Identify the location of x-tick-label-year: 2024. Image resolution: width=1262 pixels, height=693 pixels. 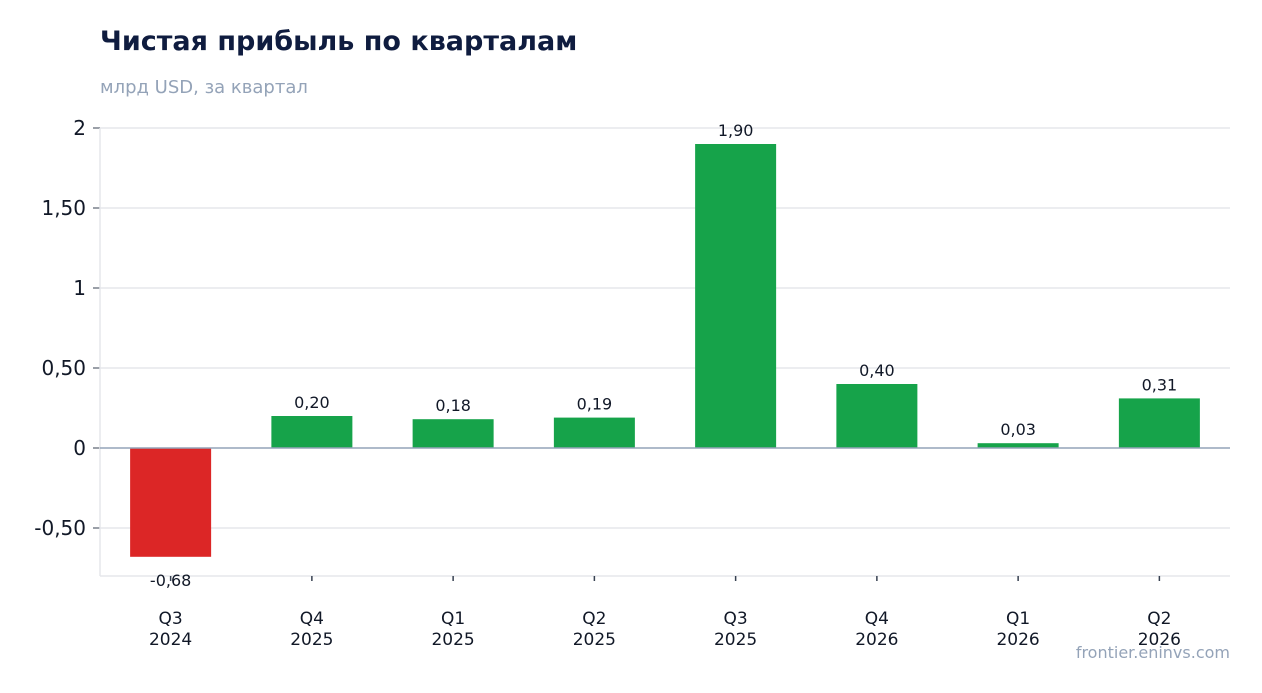
(170, 640).